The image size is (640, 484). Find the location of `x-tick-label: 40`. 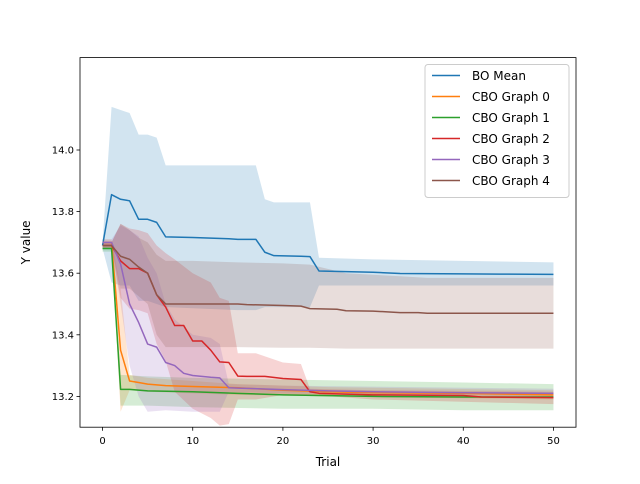

x-tick-label: 40 is located at coordinates (463, 441).